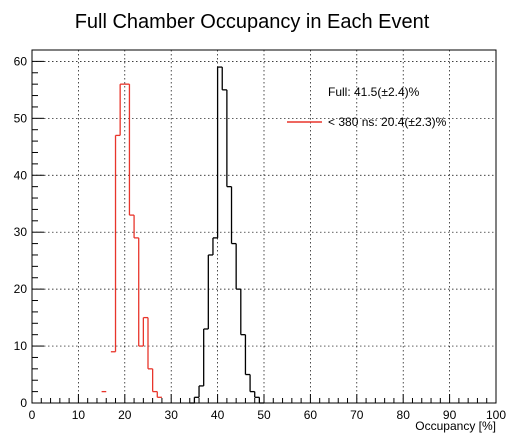 The width and height of the screenshot is (520, 445). What do you see at coordinates (496, 415) in the screenshot?
I see `x-tick-label: 100` at bounding box center [496, 415].